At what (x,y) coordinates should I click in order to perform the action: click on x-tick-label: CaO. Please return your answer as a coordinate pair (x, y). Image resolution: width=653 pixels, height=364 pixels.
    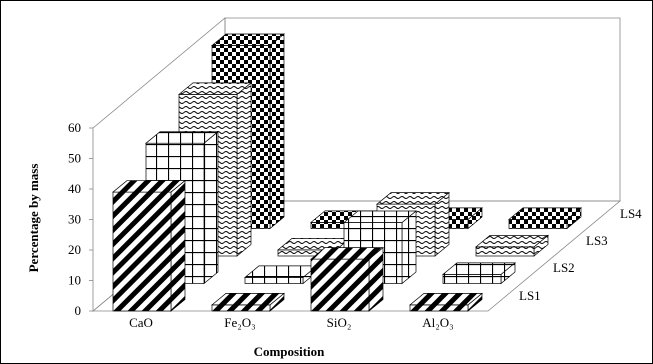
    Looking at the image, I should click on (141, 322).